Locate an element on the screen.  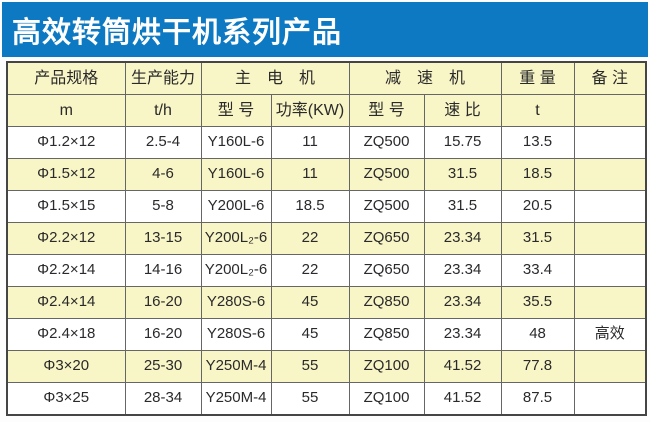
cell-weight: 20.5 is located at coordinates (537, 206).